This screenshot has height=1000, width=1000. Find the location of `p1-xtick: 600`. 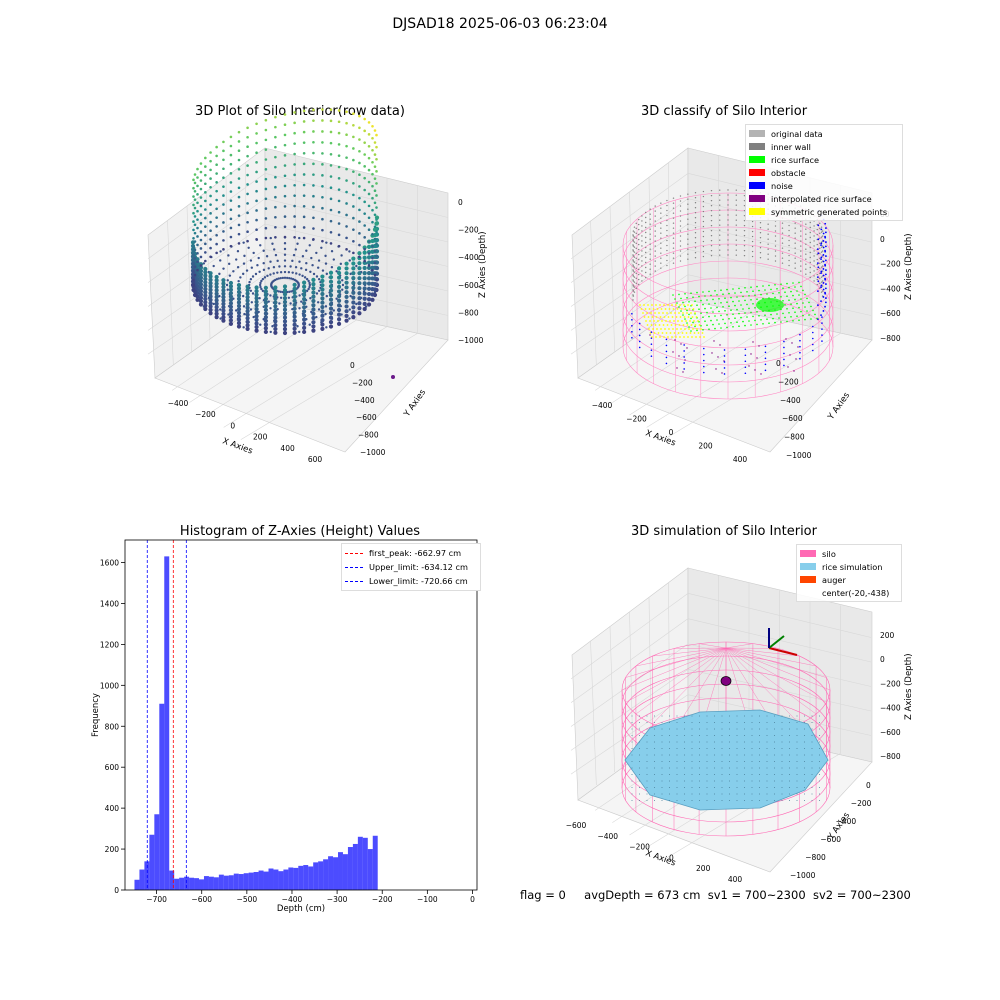

p1-xtick: 600 is located at coordinates (315, 459).